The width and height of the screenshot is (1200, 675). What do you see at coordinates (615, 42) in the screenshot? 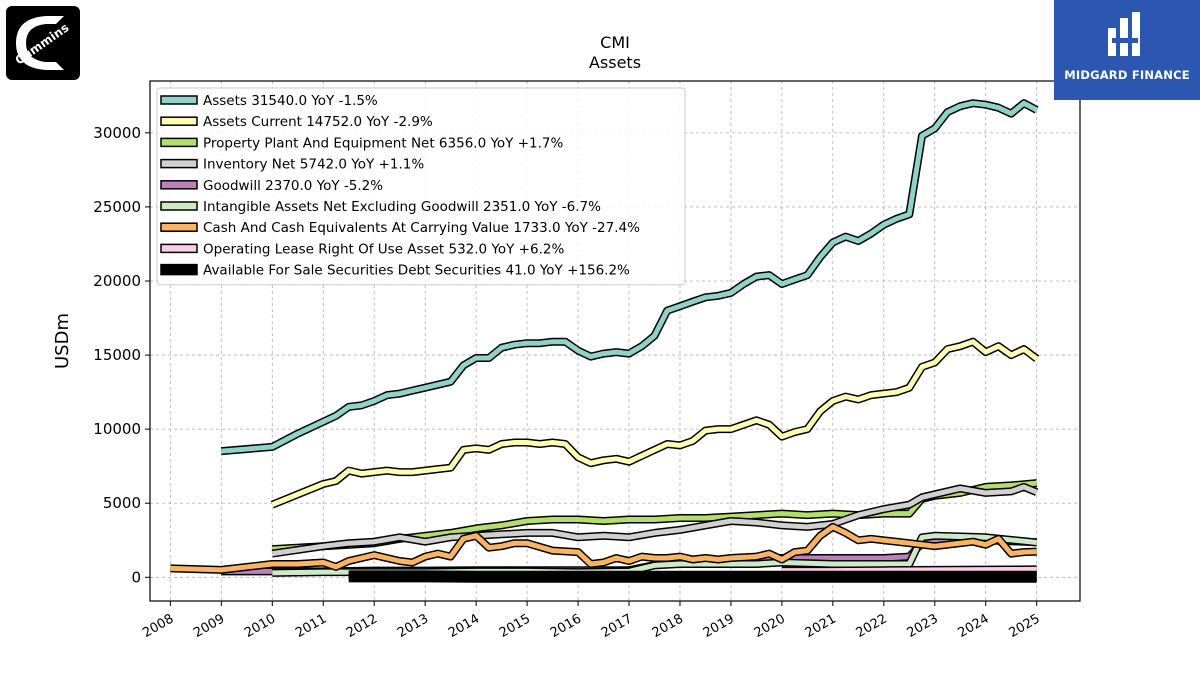
I see `chart-title: CMI` at bounding box center [615, 42].